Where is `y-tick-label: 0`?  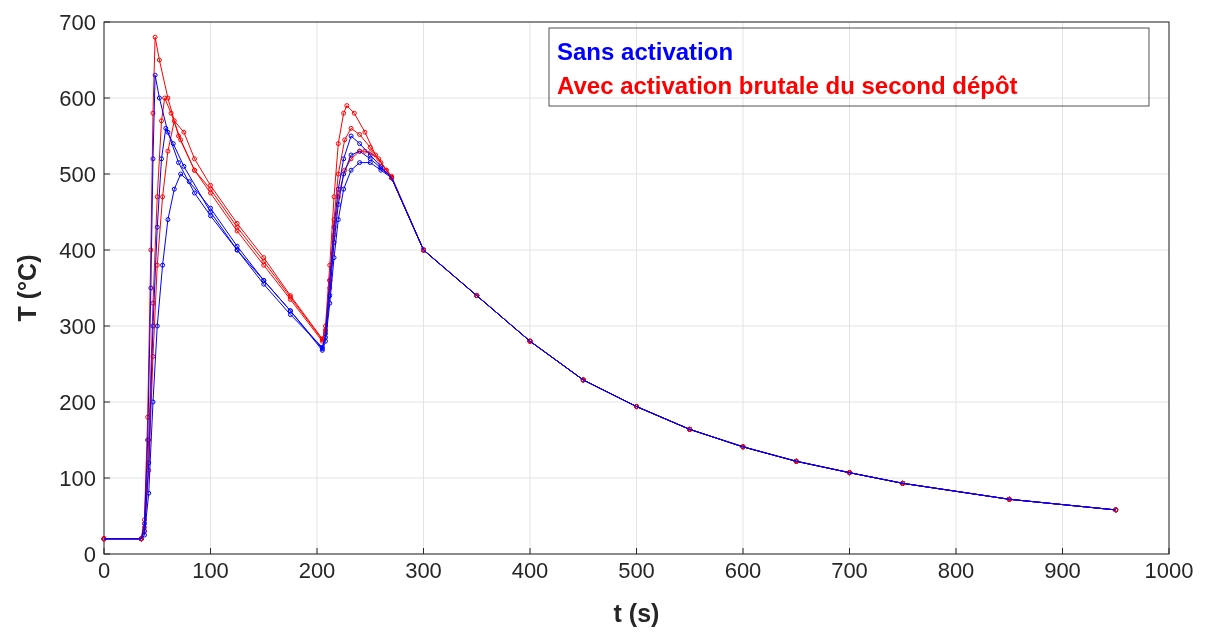 y-tick-label: 0 is located at coordinates (89, 554).